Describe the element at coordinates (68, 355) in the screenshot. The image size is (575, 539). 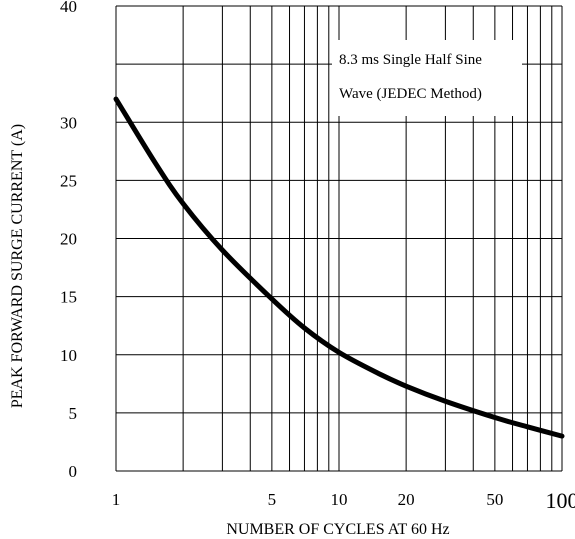
I see `y-tick-label: 10` at that location.